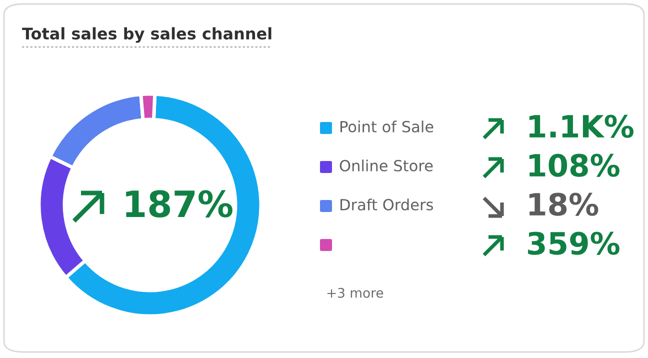  Describe the element at coordinates (581, 126) in the screenshot. I see `text: 1.1K%` at that location.